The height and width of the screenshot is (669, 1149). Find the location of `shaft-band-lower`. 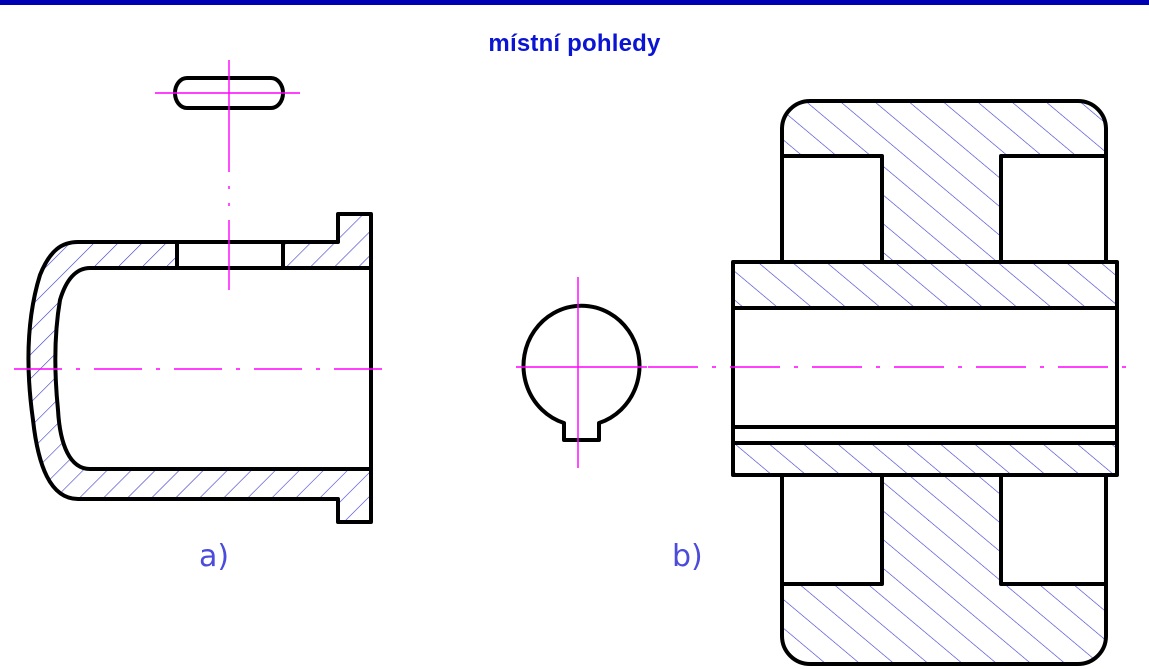

shaft-band-lower is located at coordinates (925, 459).